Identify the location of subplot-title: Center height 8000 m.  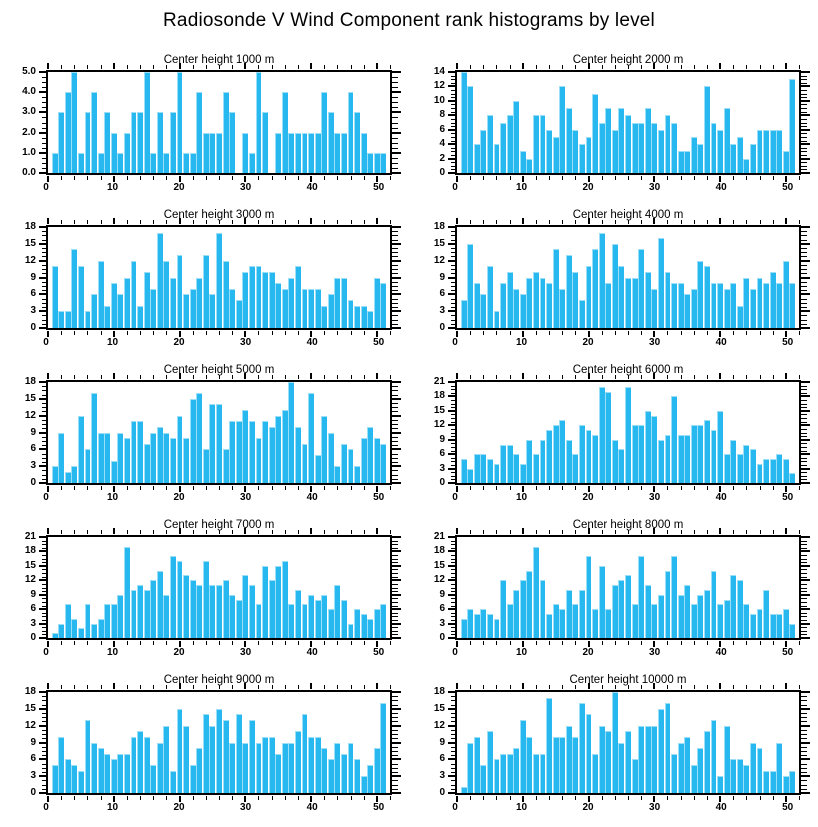
(628, 525).